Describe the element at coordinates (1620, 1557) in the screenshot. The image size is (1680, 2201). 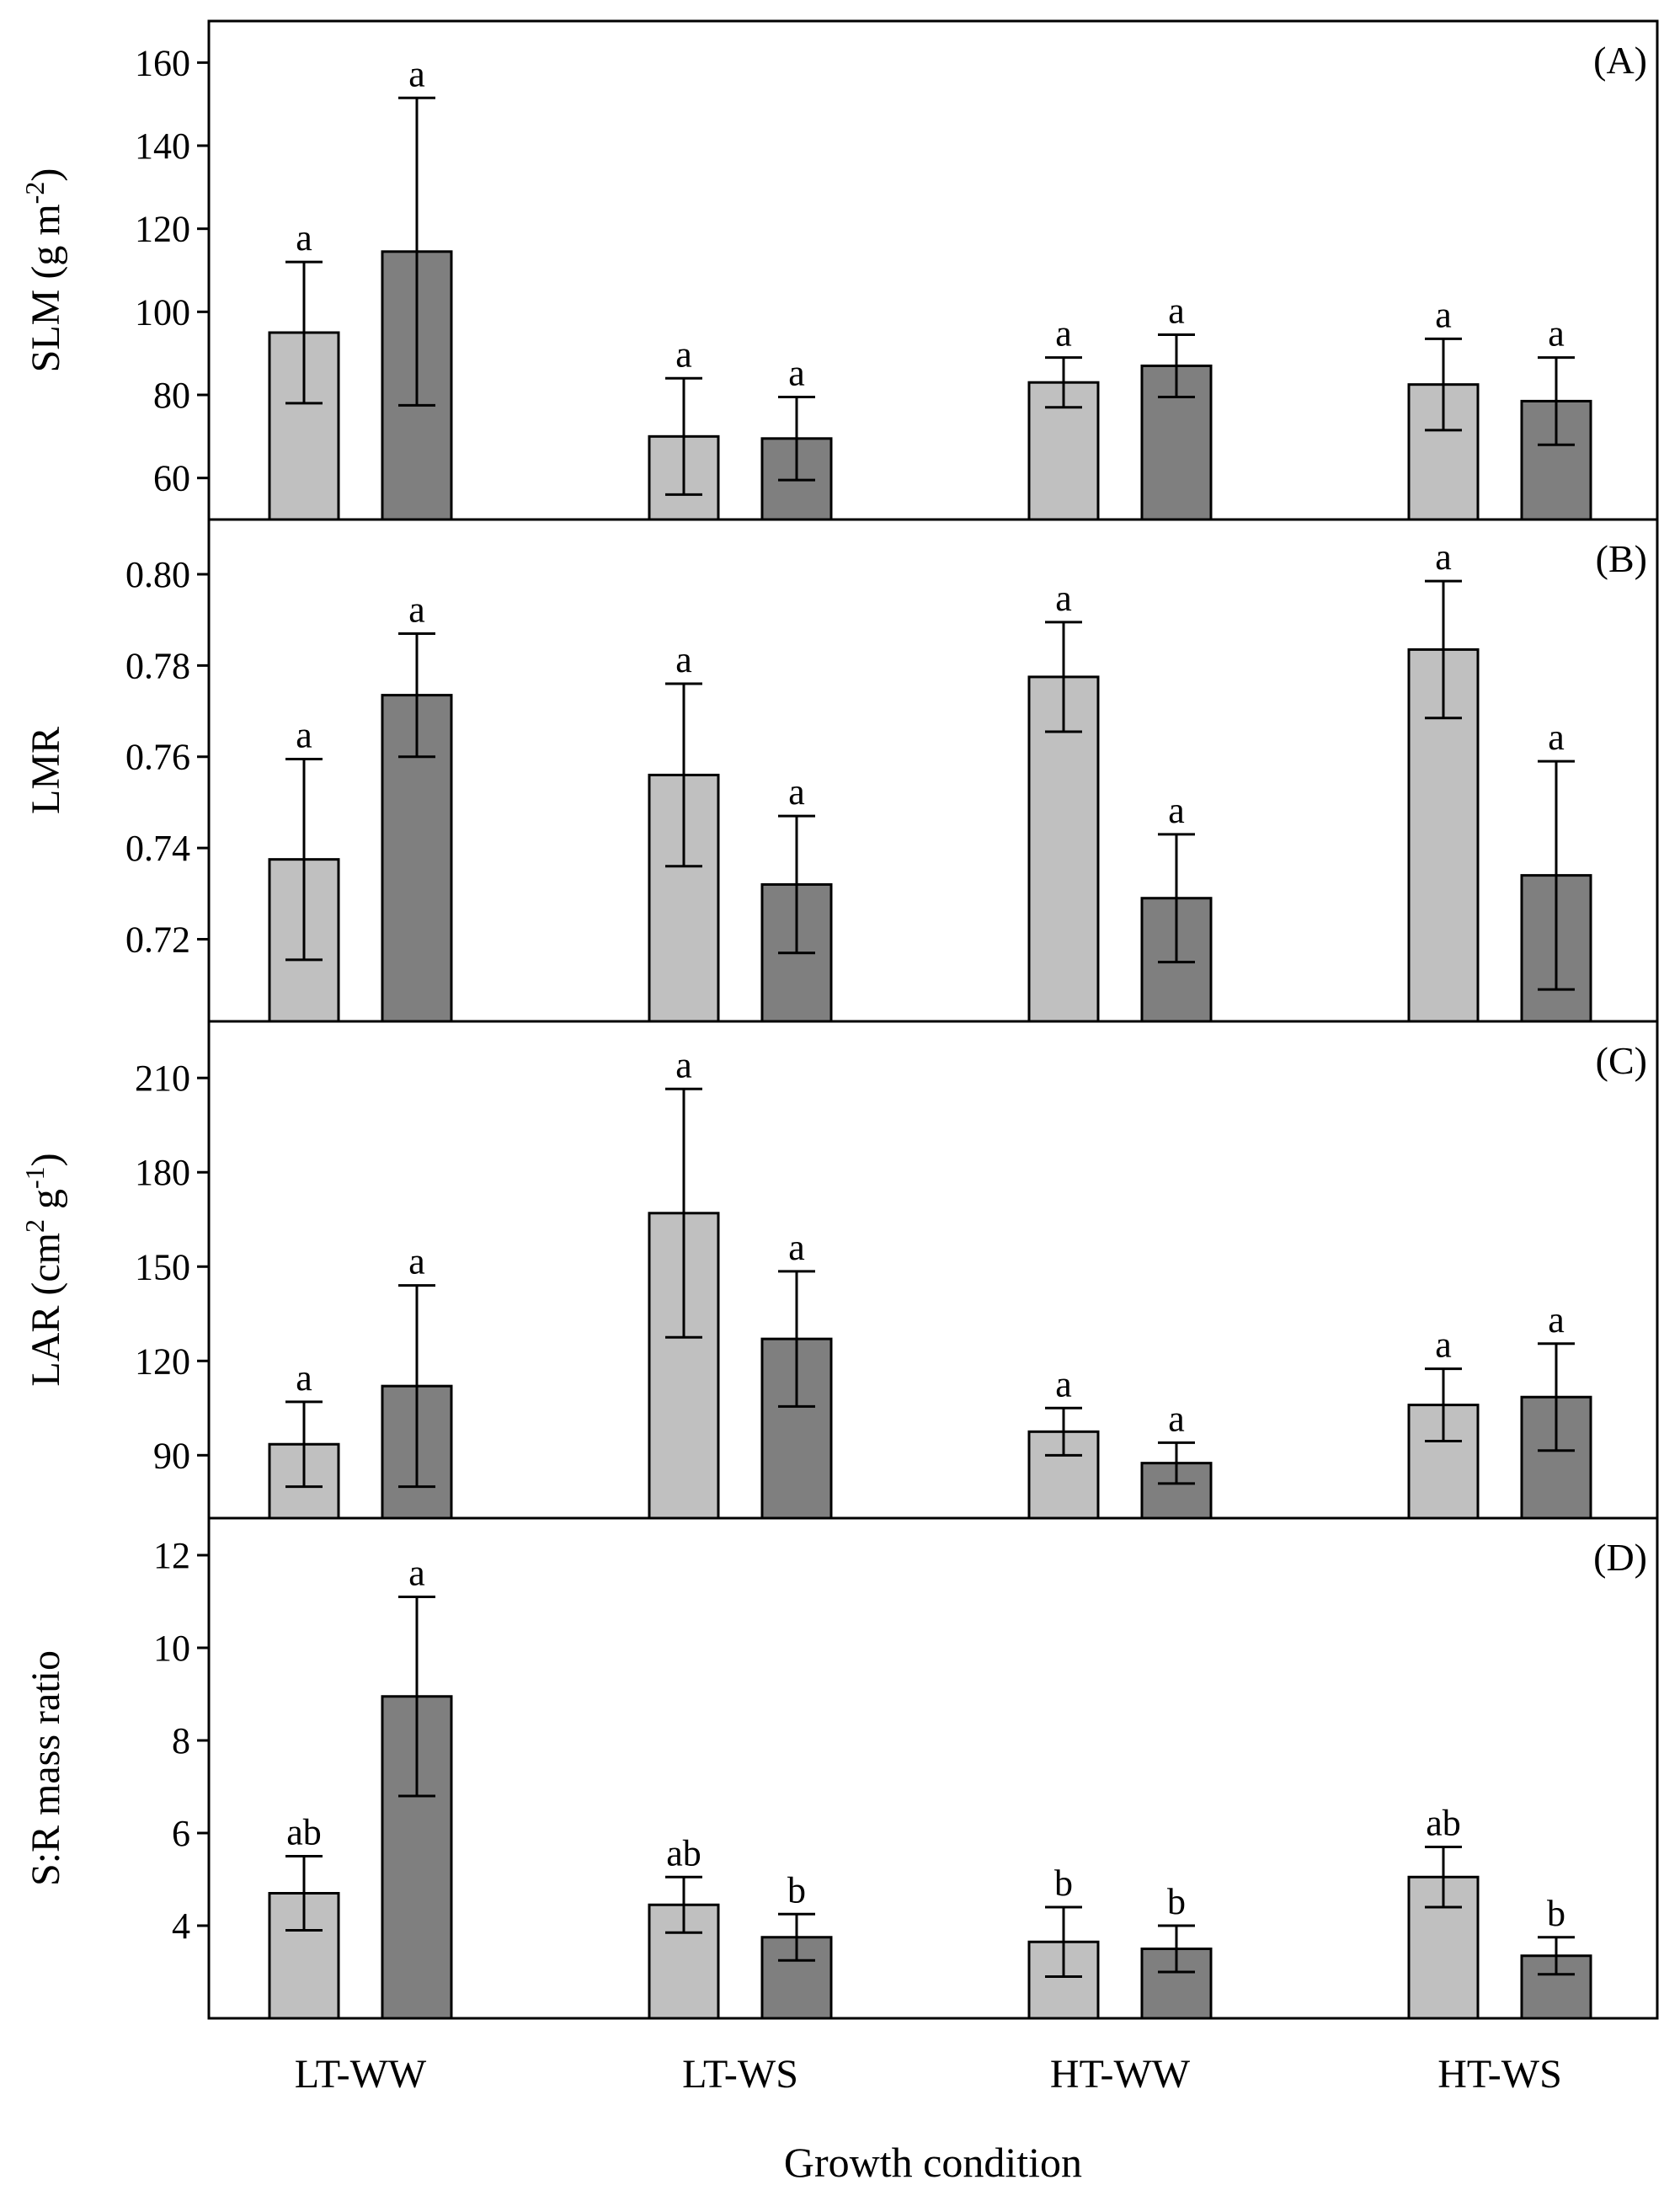
I see `panel-label: (D)` at that location.